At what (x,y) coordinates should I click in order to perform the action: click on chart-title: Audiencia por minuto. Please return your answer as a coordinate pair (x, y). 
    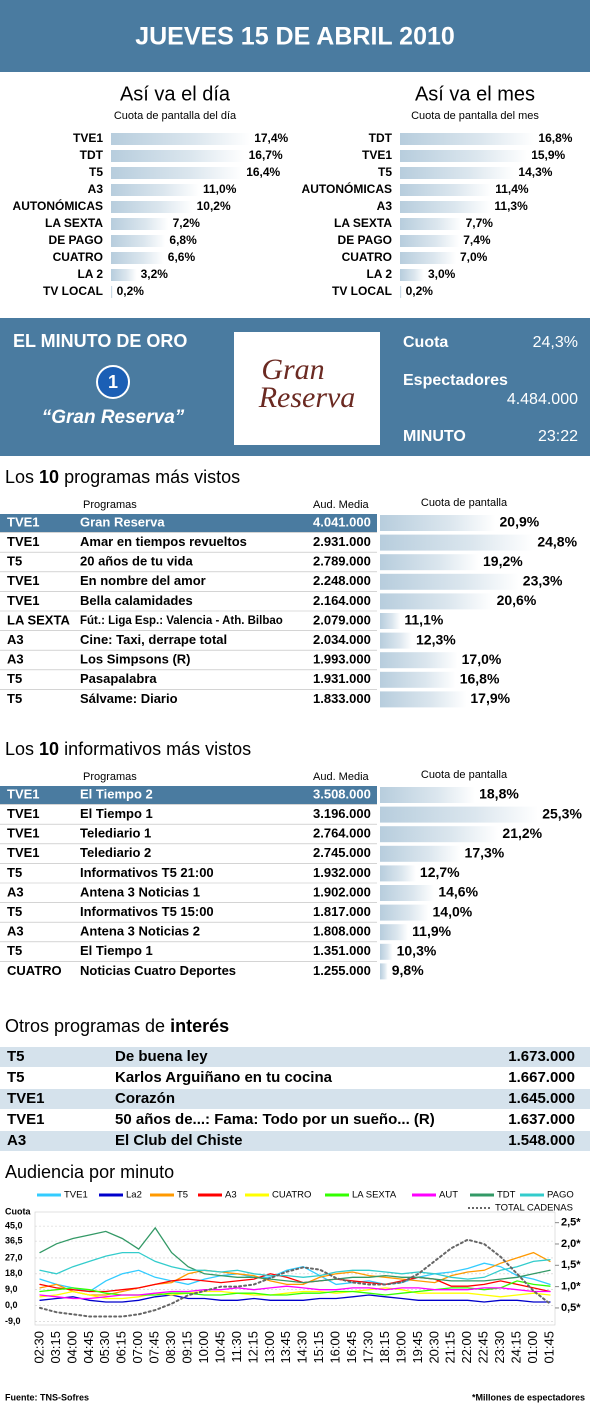
    Looking at the image, I should click on (89, 1172).